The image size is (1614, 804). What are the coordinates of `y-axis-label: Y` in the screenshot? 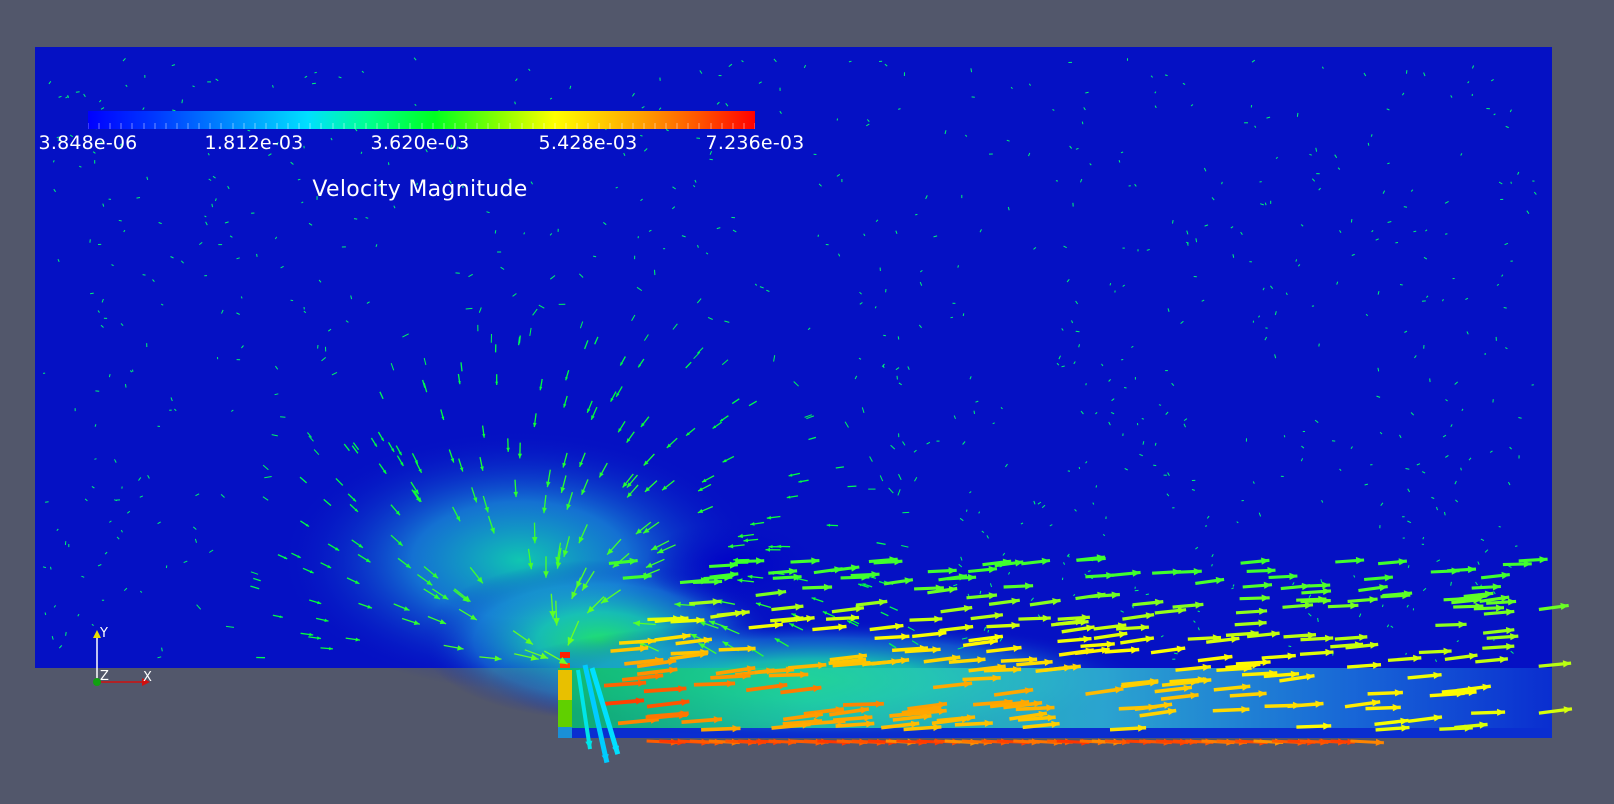 It's located at (104, 633).